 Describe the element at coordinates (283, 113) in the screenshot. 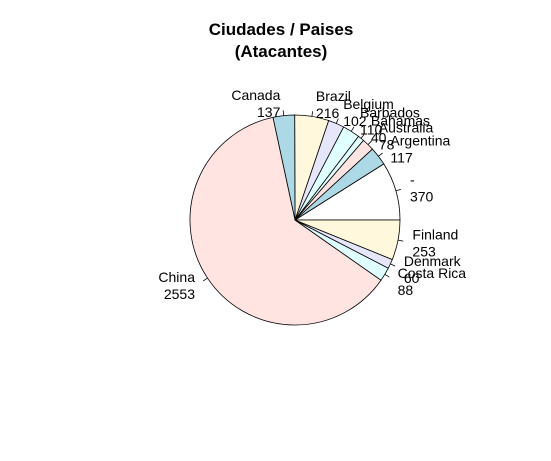

I see `pie-tick-canada` at that location.